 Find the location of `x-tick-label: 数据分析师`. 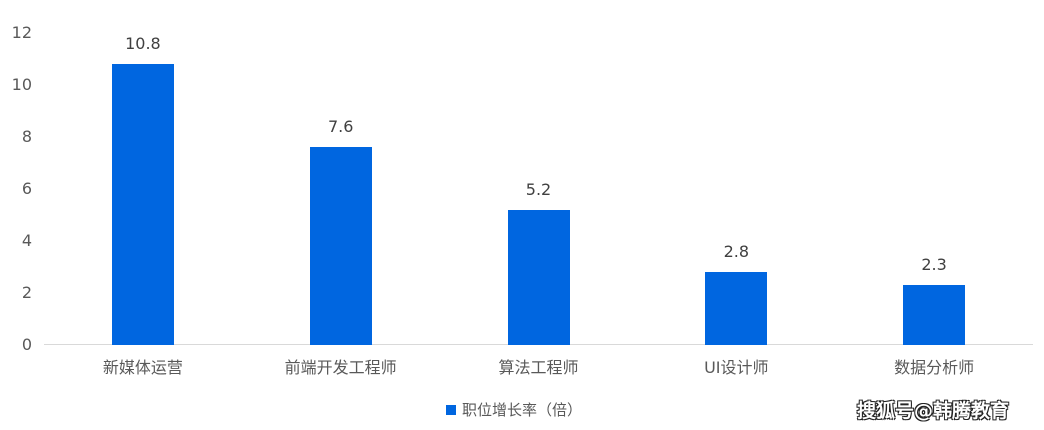

x-tick-label: 数据分析师 is located at coordinates (934, 367).